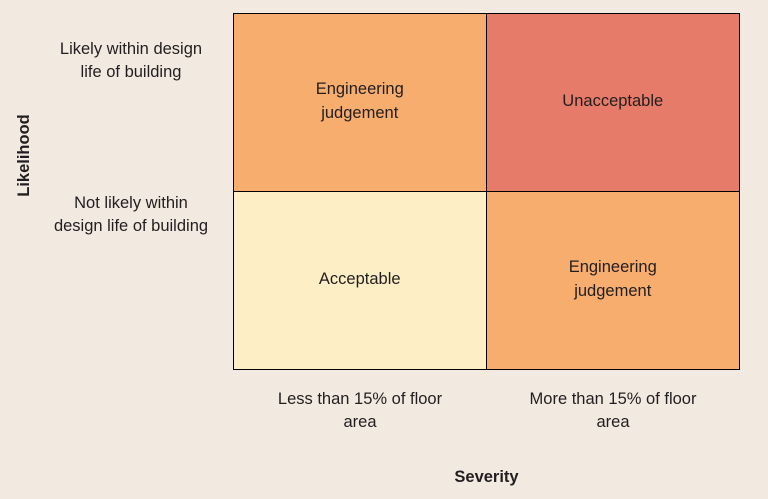 Image resolution: width=768 pixels, height=499 pixels. I want to click on col-label-morethan15: More than 15% of floor area, so click(613, 411).